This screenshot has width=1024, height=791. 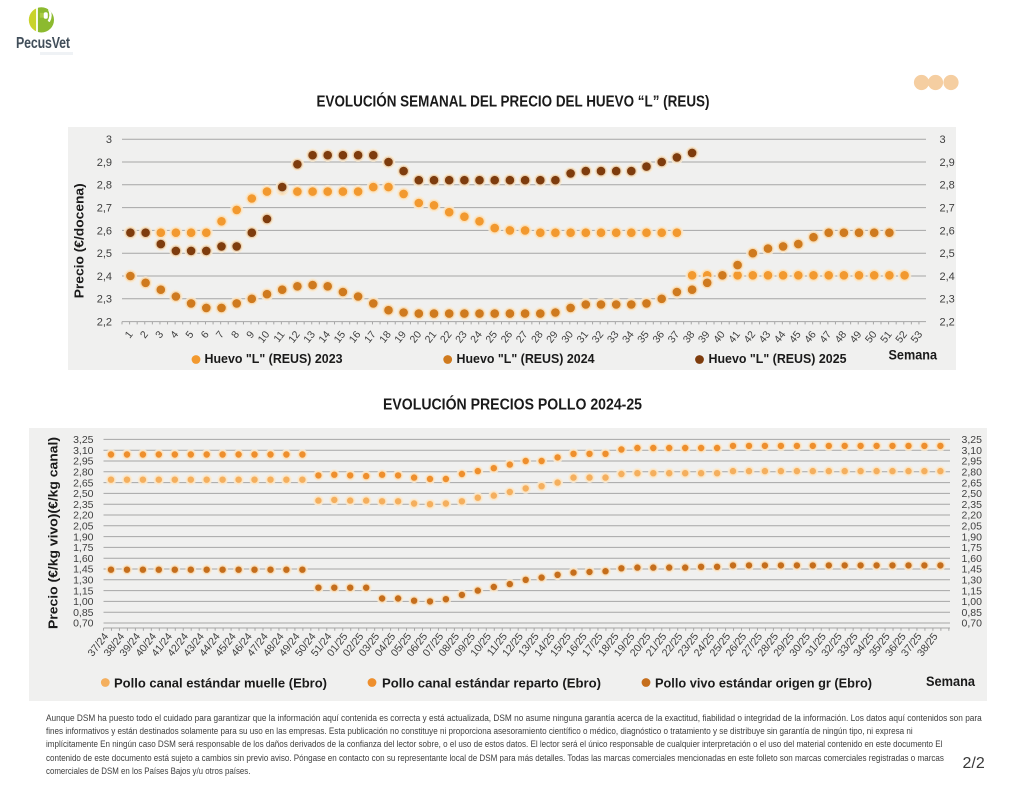 What do you see at coordinates (491, 683) in the screenshot?
I see `svg-text:Pollo canal estándar reparto (: Pollo canal estándar reparto (Ebro)` at bounding box center [491, 683].